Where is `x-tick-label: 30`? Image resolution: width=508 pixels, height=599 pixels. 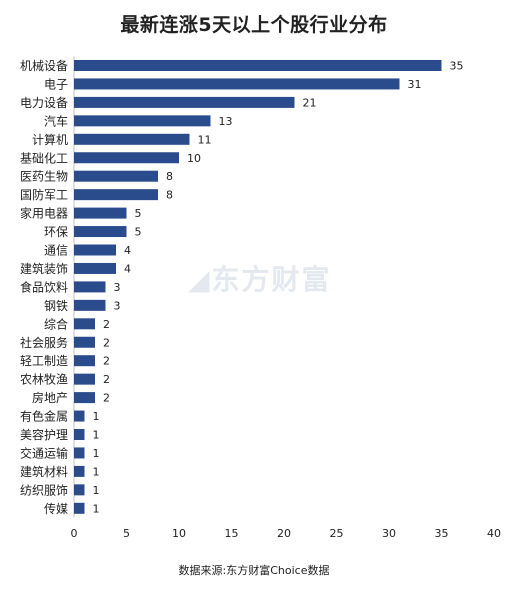
x-tick-label: 30 is located at coordinates (389, 533).